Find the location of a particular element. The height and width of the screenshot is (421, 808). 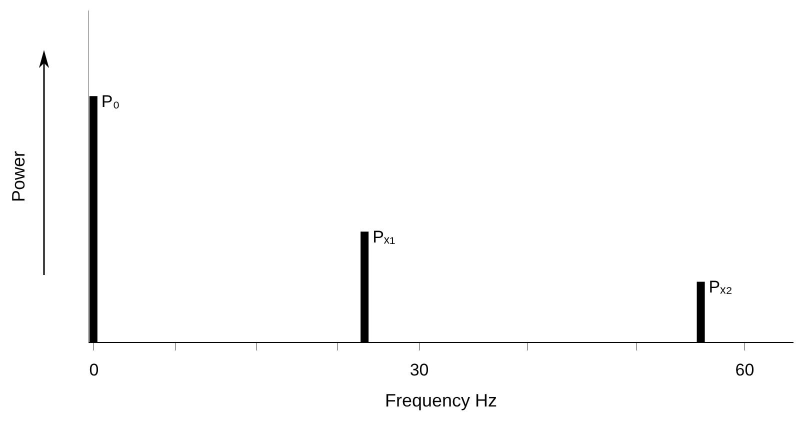

annotation: Pₓ₁ is located at coordinates (384, 237).